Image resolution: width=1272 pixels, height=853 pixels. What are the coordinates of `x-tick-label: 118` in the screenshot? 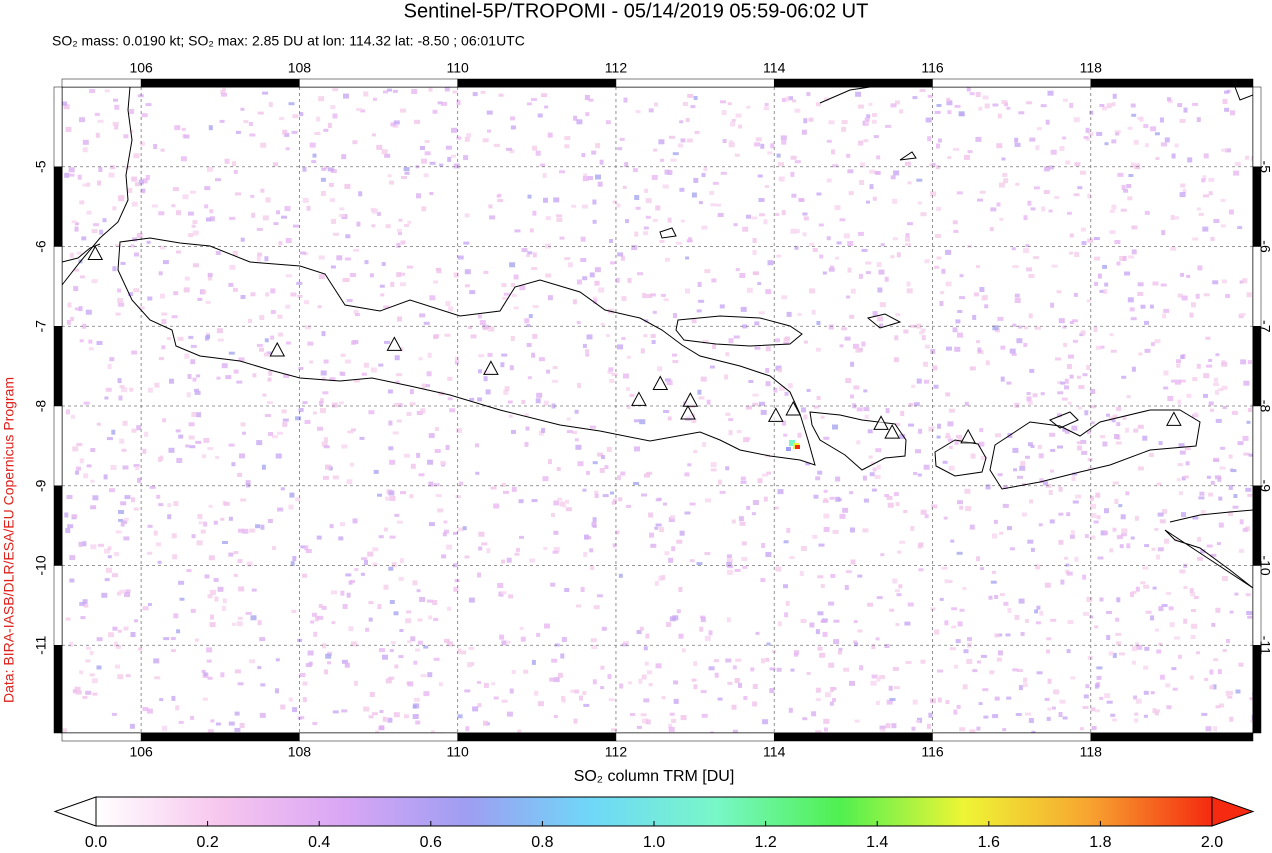 It's located at (1091, 752).